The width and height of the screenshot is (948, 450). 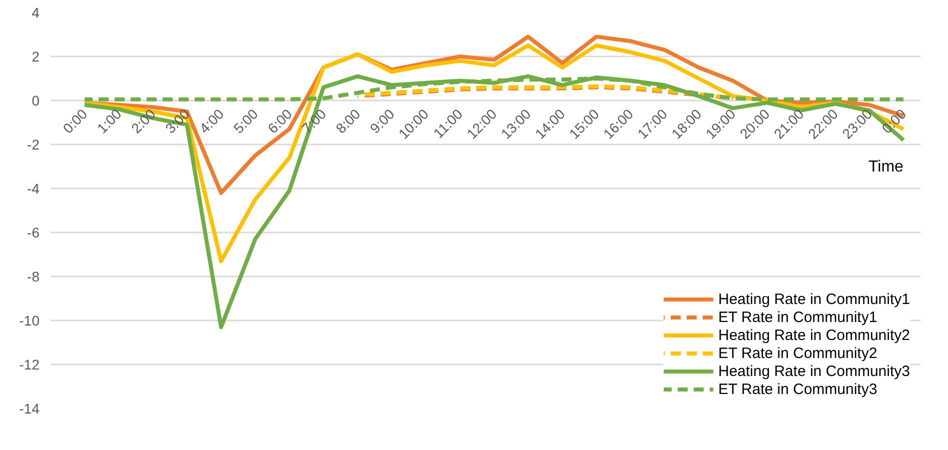 What do you see at coordinates (280, 121) in the screenshot?
I see `x-tick-label: 6:00` at bounding box center [280, 121].